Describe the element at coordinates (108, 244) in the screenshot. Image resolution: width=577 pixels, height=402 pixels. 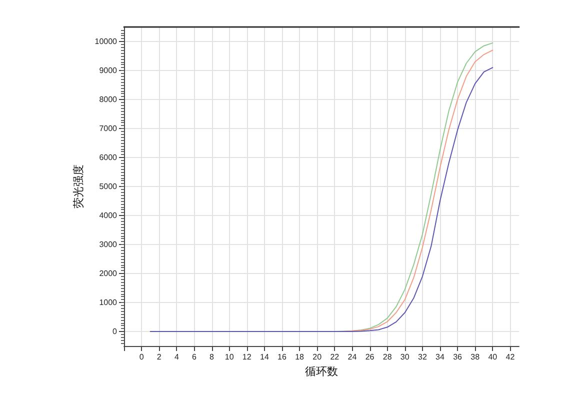
I see `y-tick-label: 3000` at that location.